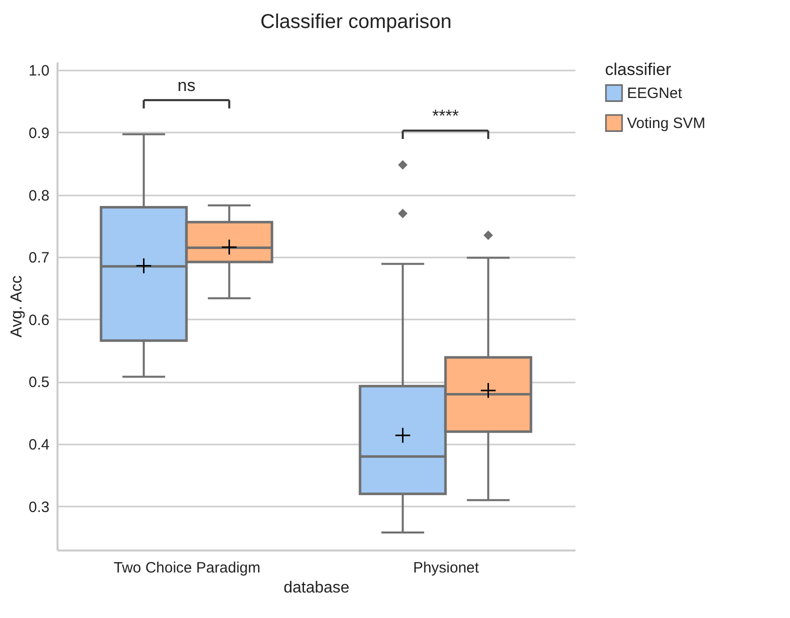 This screenshot has width=790, height=618. What do you see at coordinates (39, 195) in the screenshot?
I see `y-tick-label: 0.8` at bounding box center [39, 195].